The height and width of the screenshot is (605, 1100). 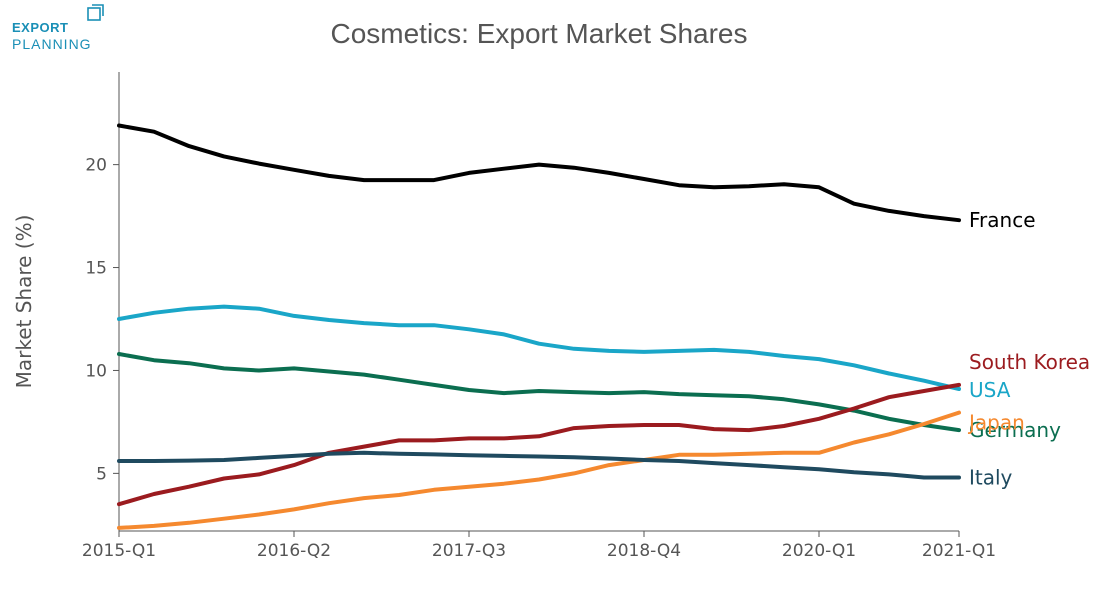 I want to click on x-tick-label: 2018-Q4, so click(x=644, y=551).